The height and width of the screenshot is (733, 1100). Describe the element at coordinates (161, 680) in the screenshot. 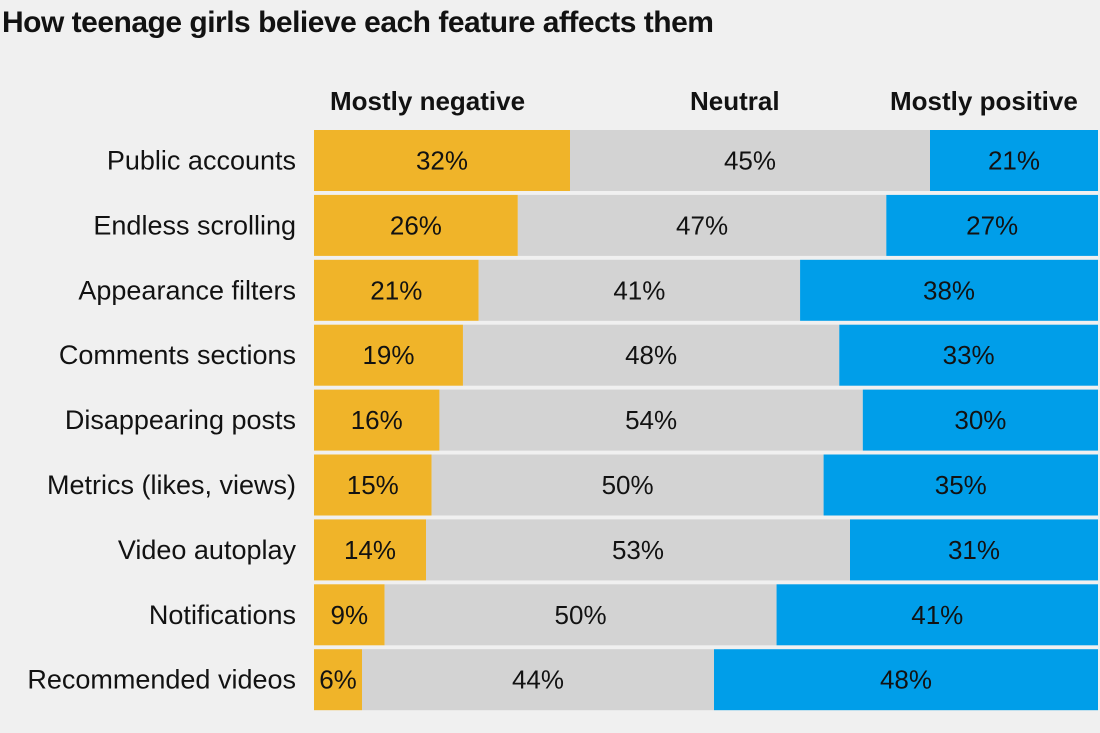

I see `row-label-recommended-videos: Recommended videos` at that location.